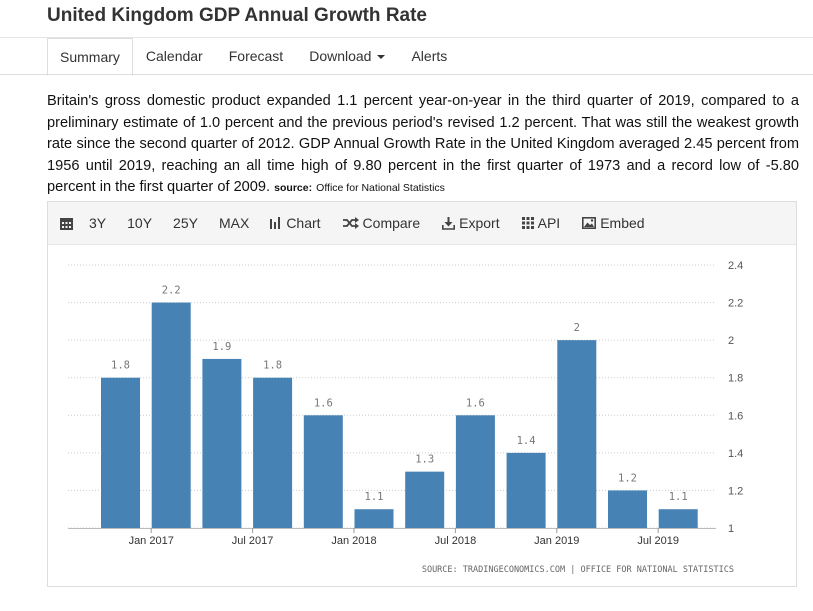  What do you see at coordinates (735, 379) in the screenshot?
I see `y-tick-label: 1.8` at bounding box center [735, 379].